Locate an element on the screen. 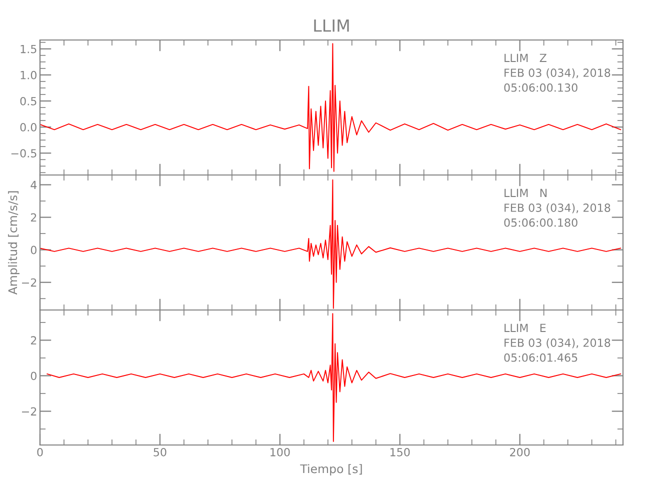 The width and height of the screenshot is (650, 500). y-tick-label: 4 is located at coordinates (33, 184).